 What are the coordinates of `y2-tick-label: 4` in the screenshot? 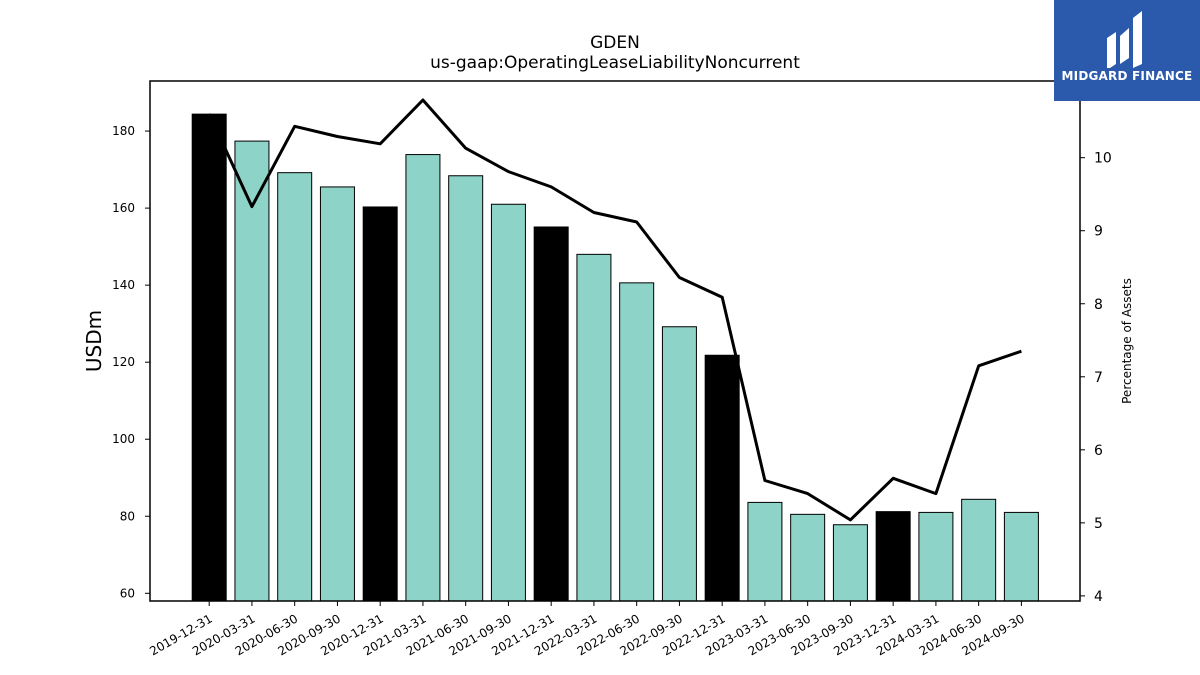 It's located at (1098, 597).